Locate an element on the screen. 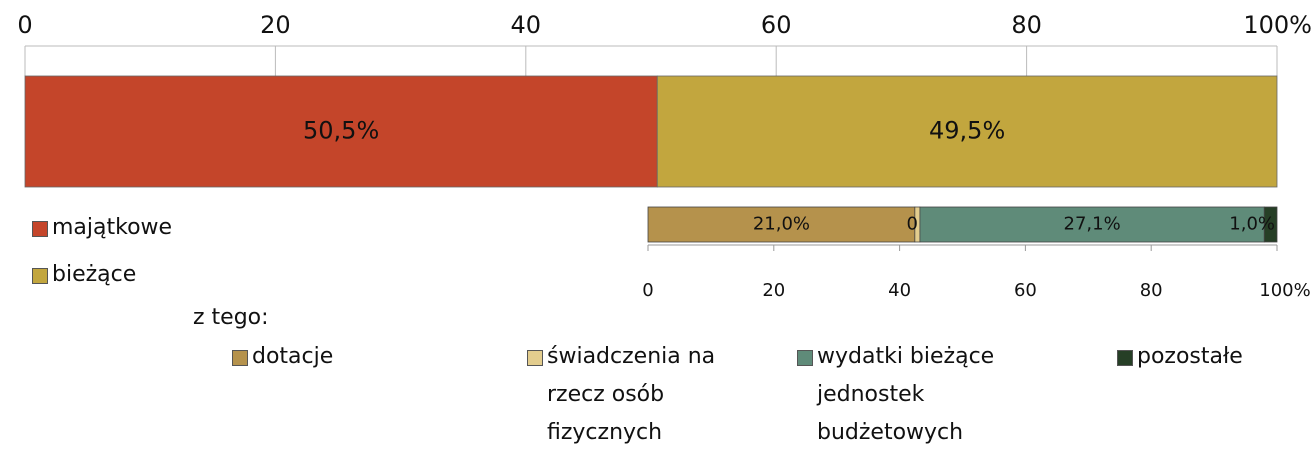 The height and width of the screenshot is (452, 1313). legend-item: majątkowe is located at coordinates (102, 228).